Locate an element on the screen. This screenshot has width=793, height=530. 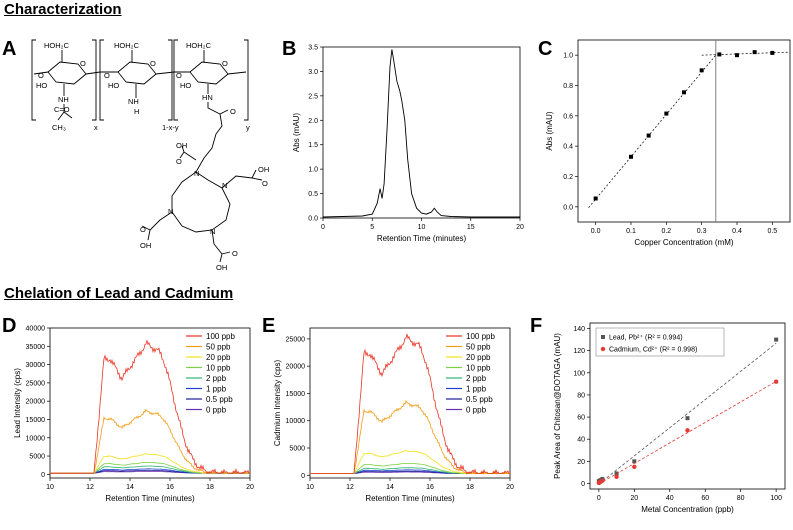
bracket-x-open is located at coordinates (33, 80).